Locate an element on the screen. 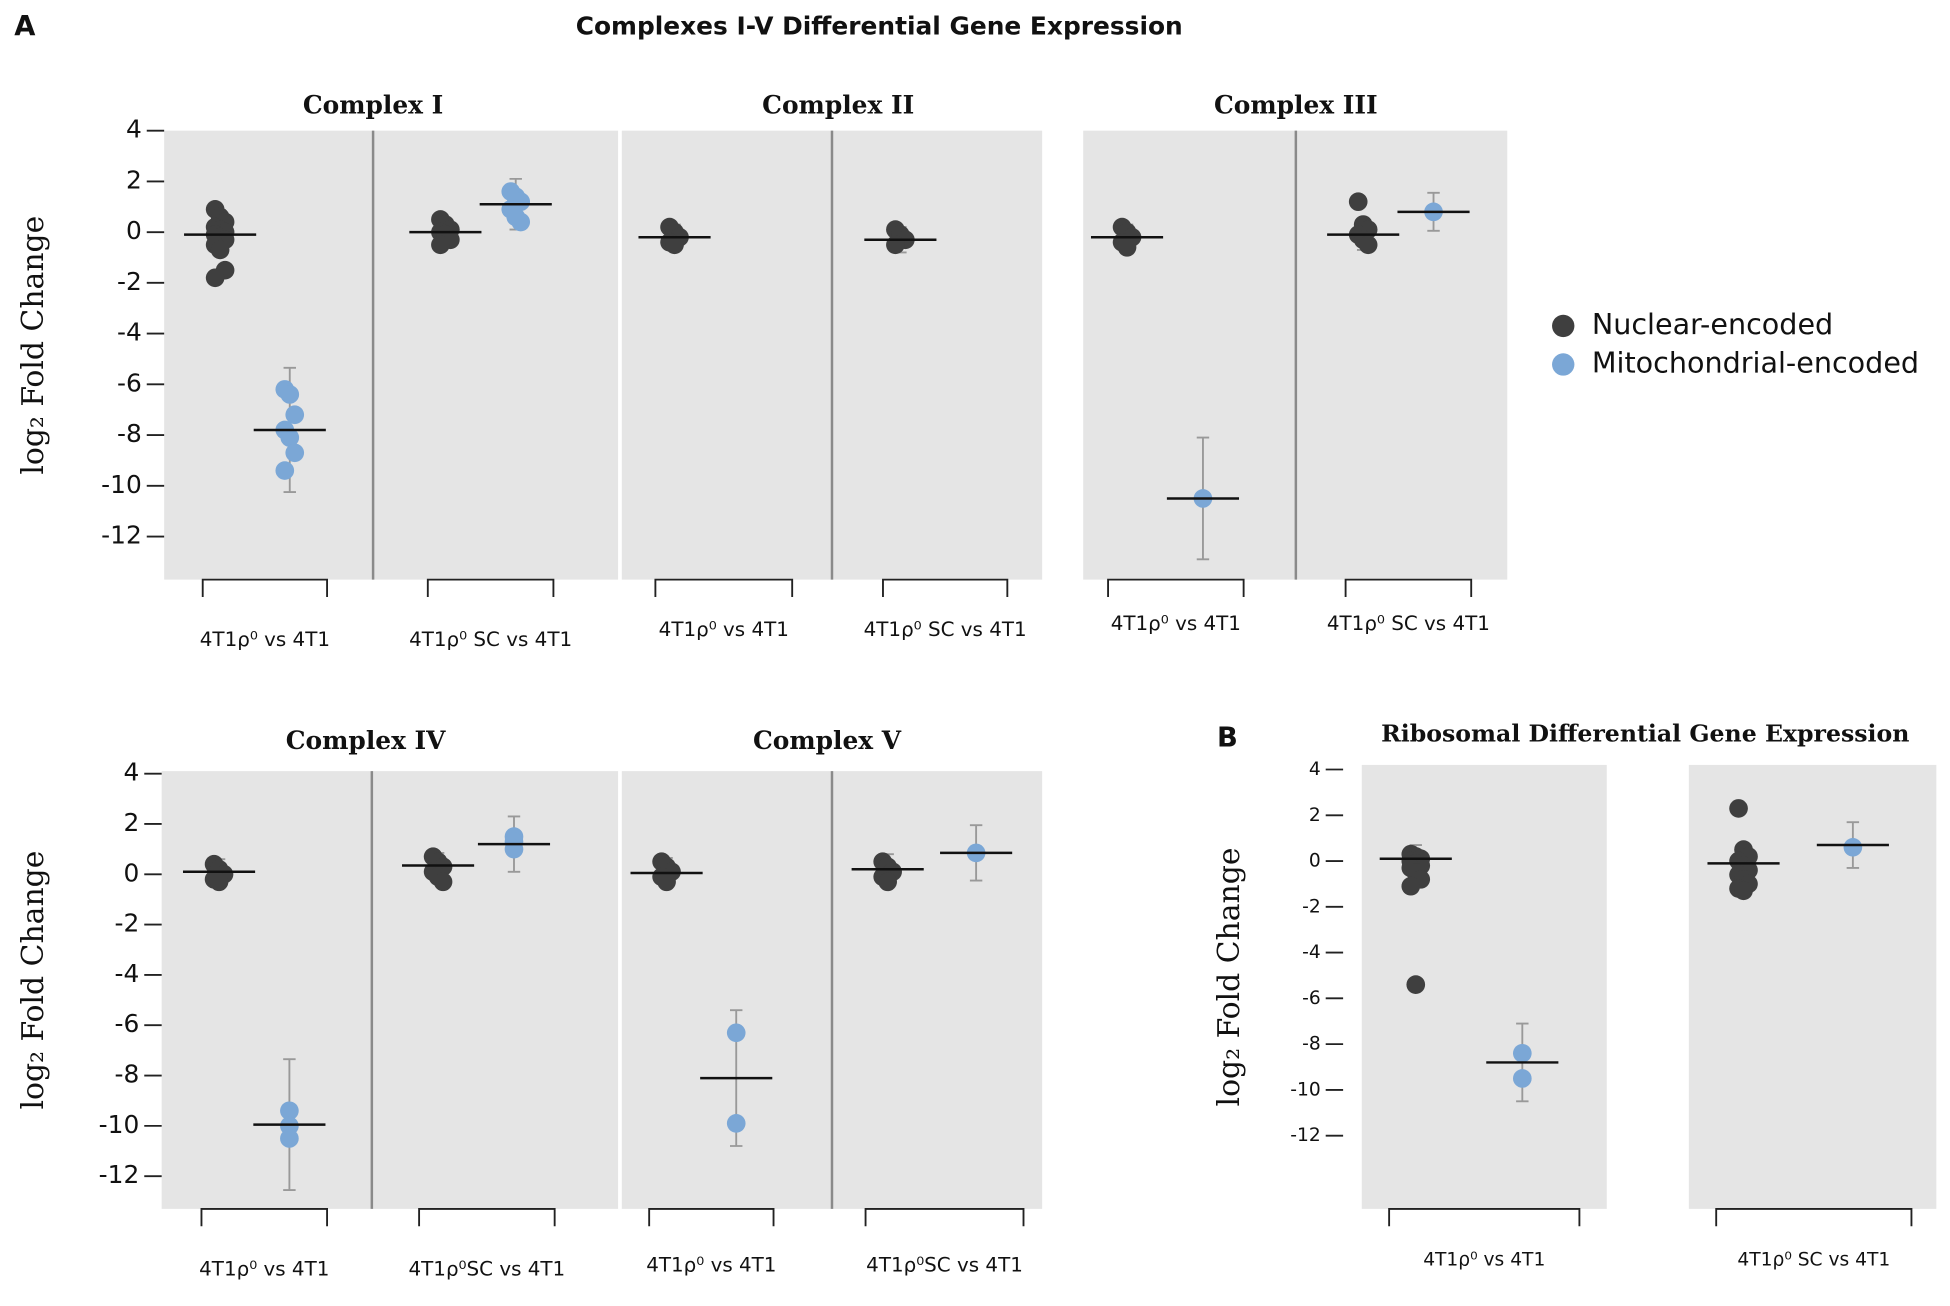  legend-label: Nuclear-encoded is located at coordinates (1712, 324).